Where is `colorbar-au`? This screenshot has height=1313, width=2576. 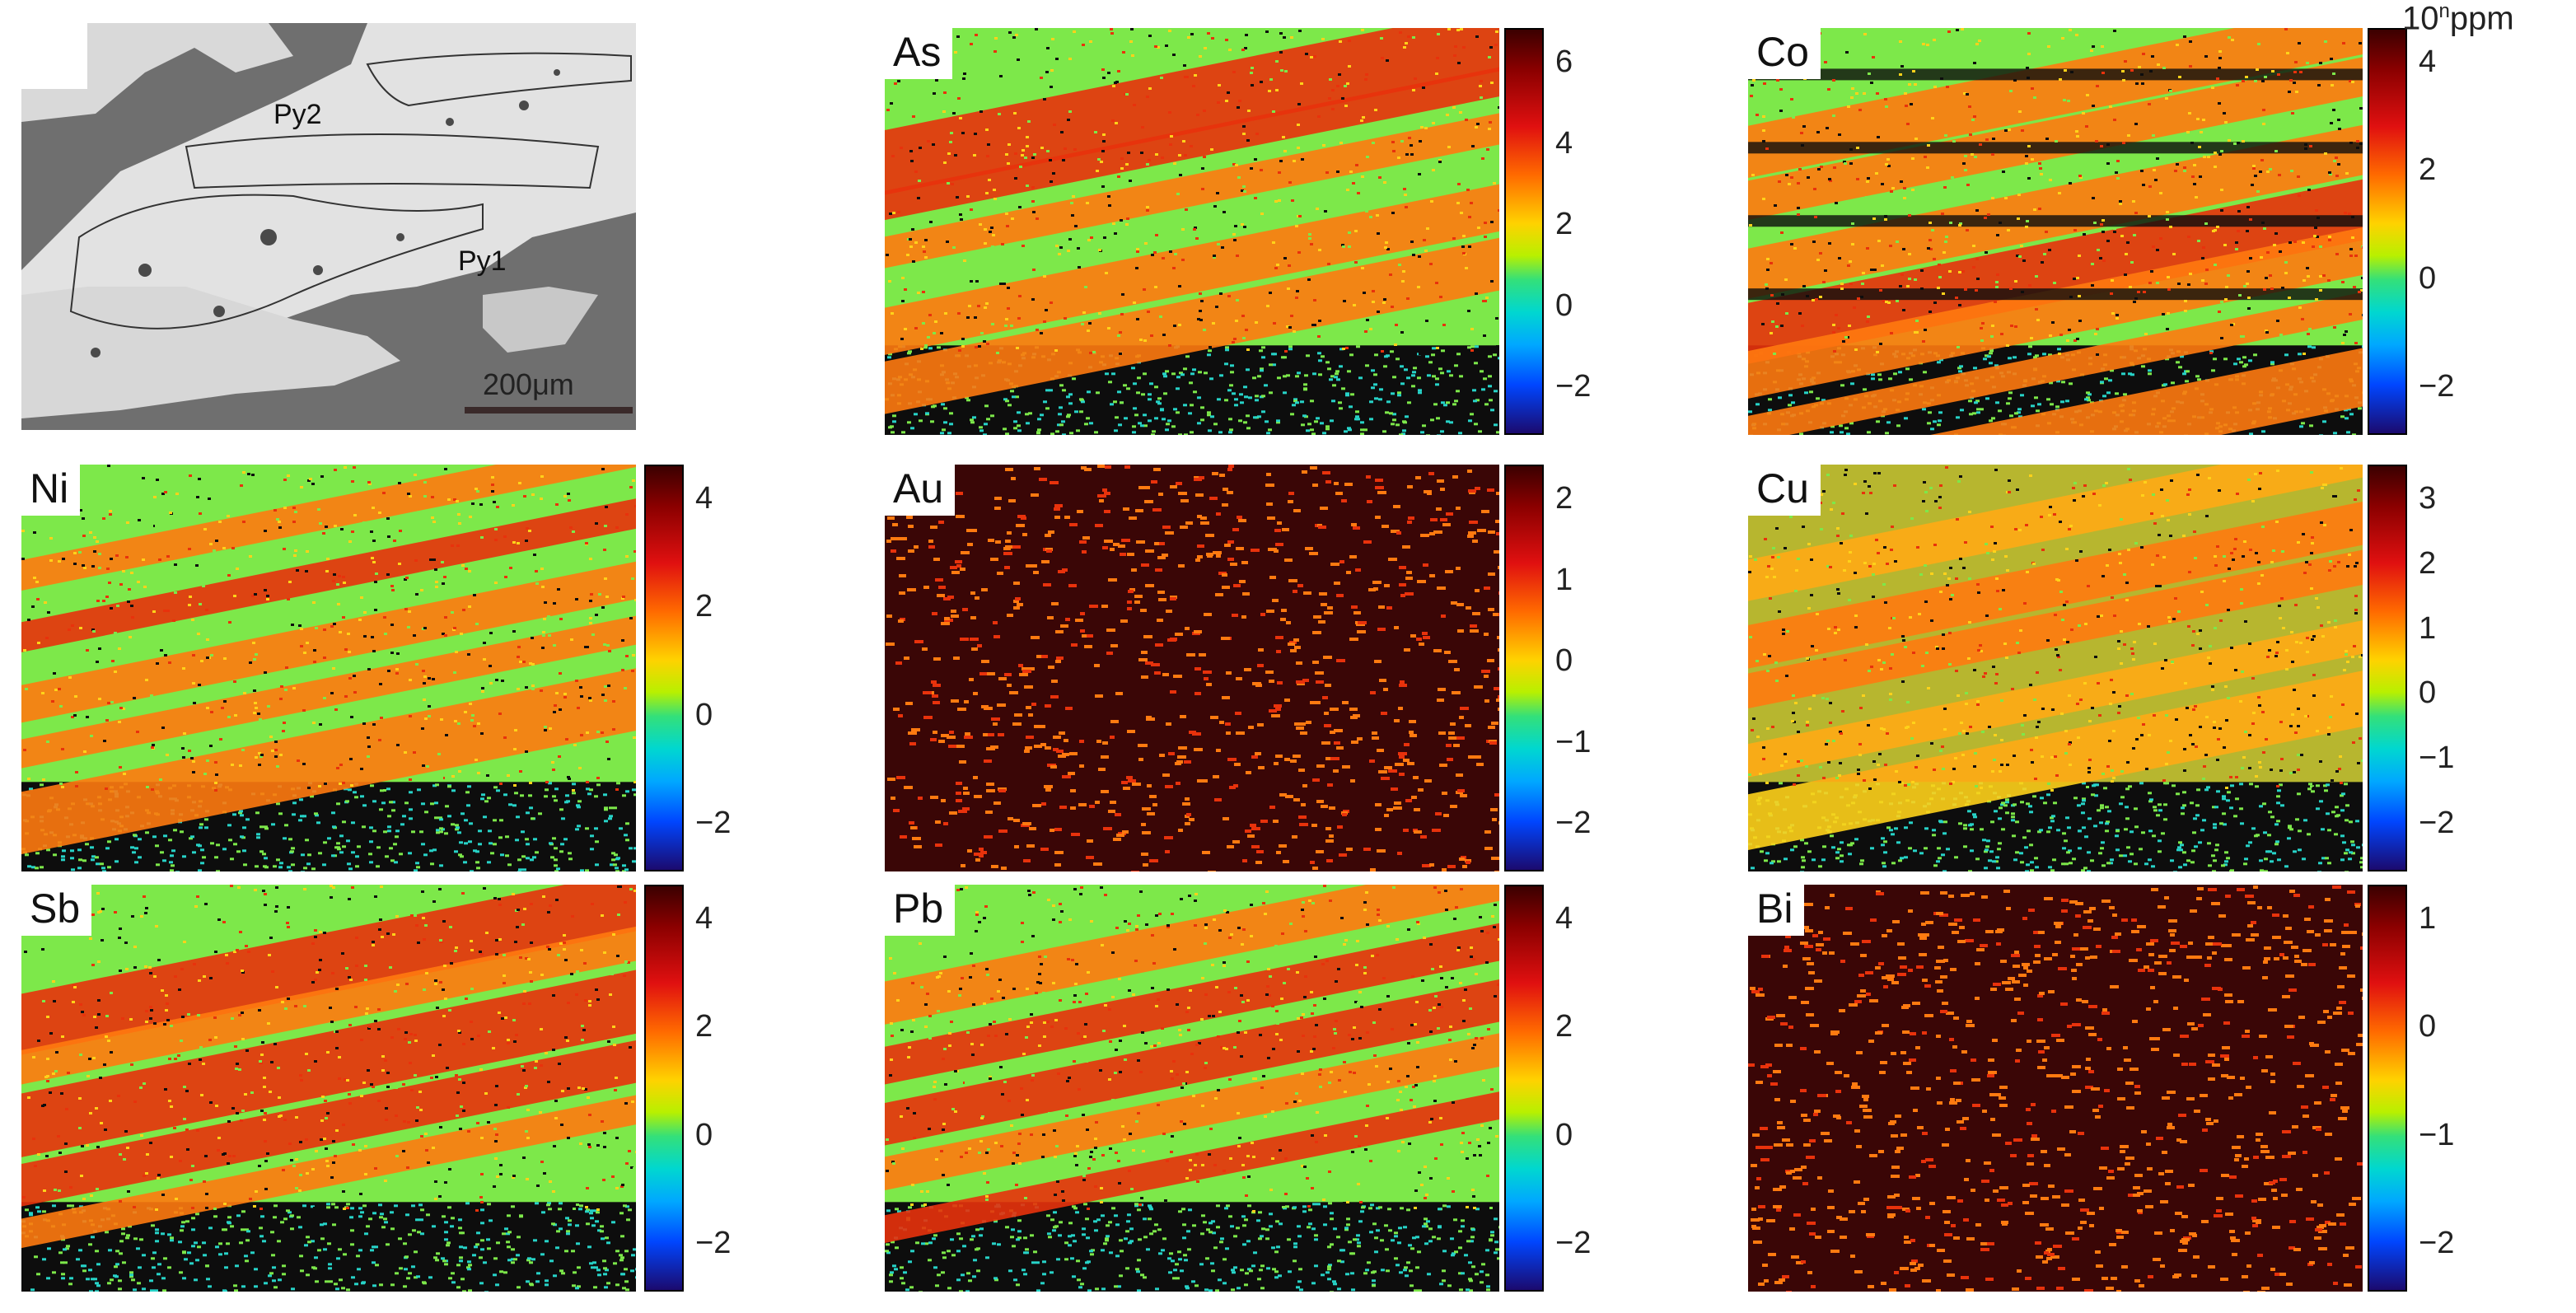
colorbar-au is located at coordinates (1524, 668).